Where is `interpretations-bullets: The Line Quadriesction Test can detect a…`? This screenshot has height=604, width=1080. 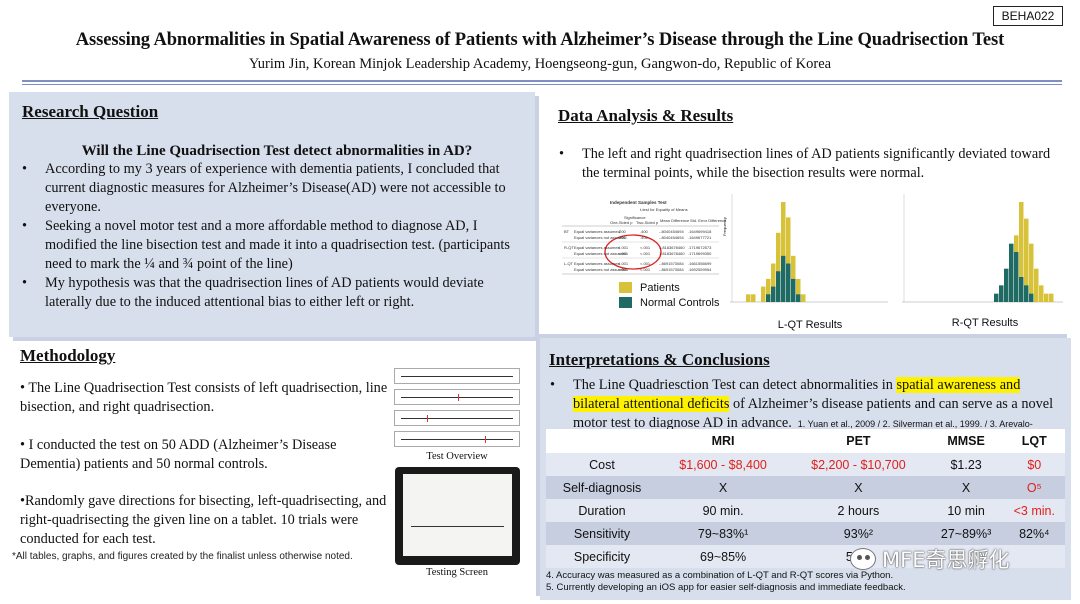
interpretations-bullets: The Line Quadriesction Test can detect a… is located at coordinates (805, 415).